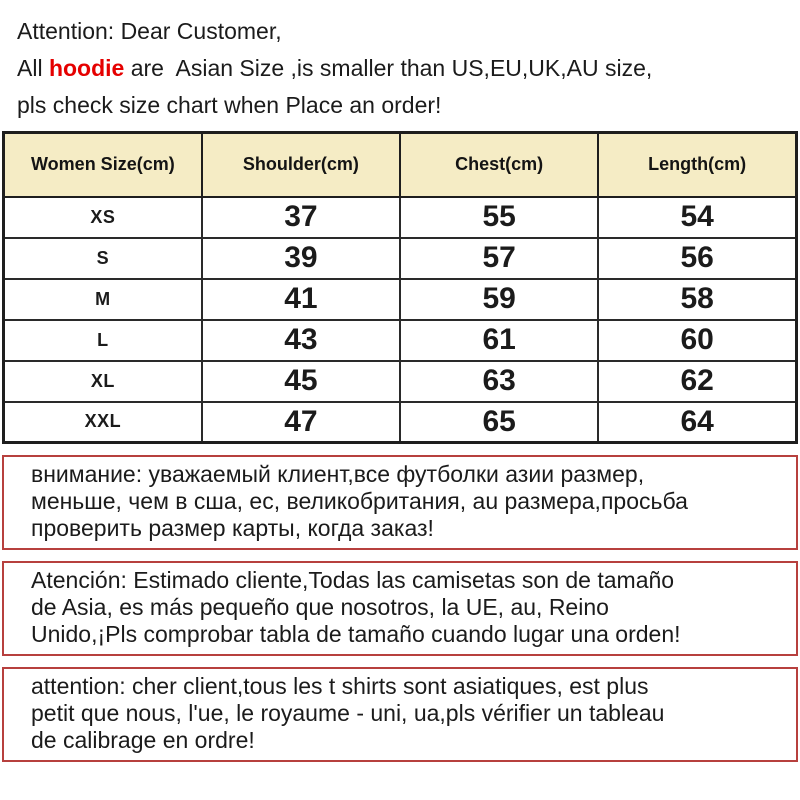  What do you see at coordinates (102, 164) in the screenshot?
I see `column-header-women-size: Women Size(cm)` at bounding box center [102, 164].